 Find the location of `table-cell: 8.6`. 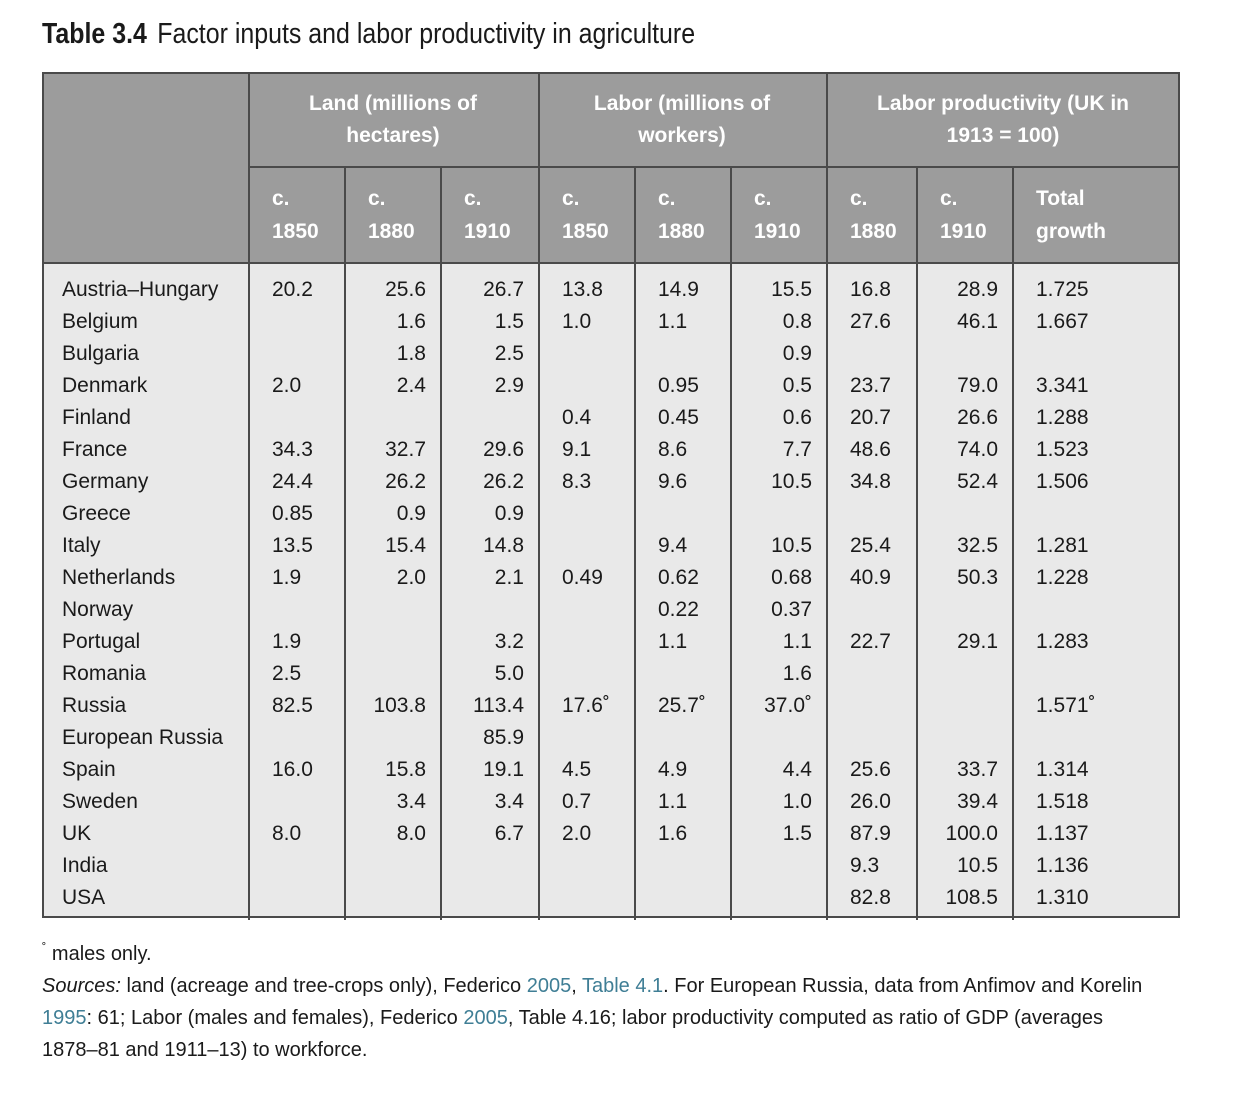

table-cell: 8.6 is located at coordinates (673, 449).